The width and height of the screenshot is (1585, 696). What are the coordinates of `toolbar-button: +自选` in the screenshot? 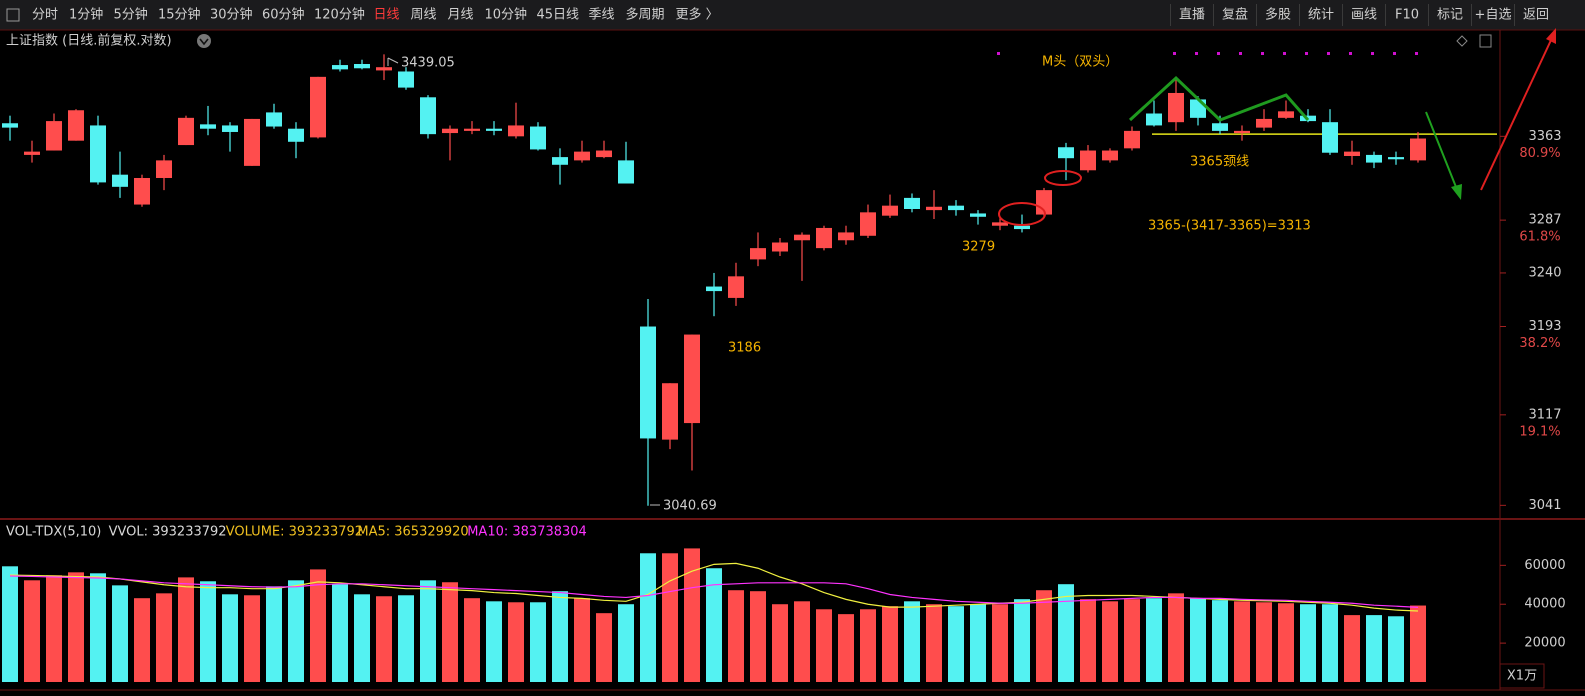 It's located at (1493, 15).